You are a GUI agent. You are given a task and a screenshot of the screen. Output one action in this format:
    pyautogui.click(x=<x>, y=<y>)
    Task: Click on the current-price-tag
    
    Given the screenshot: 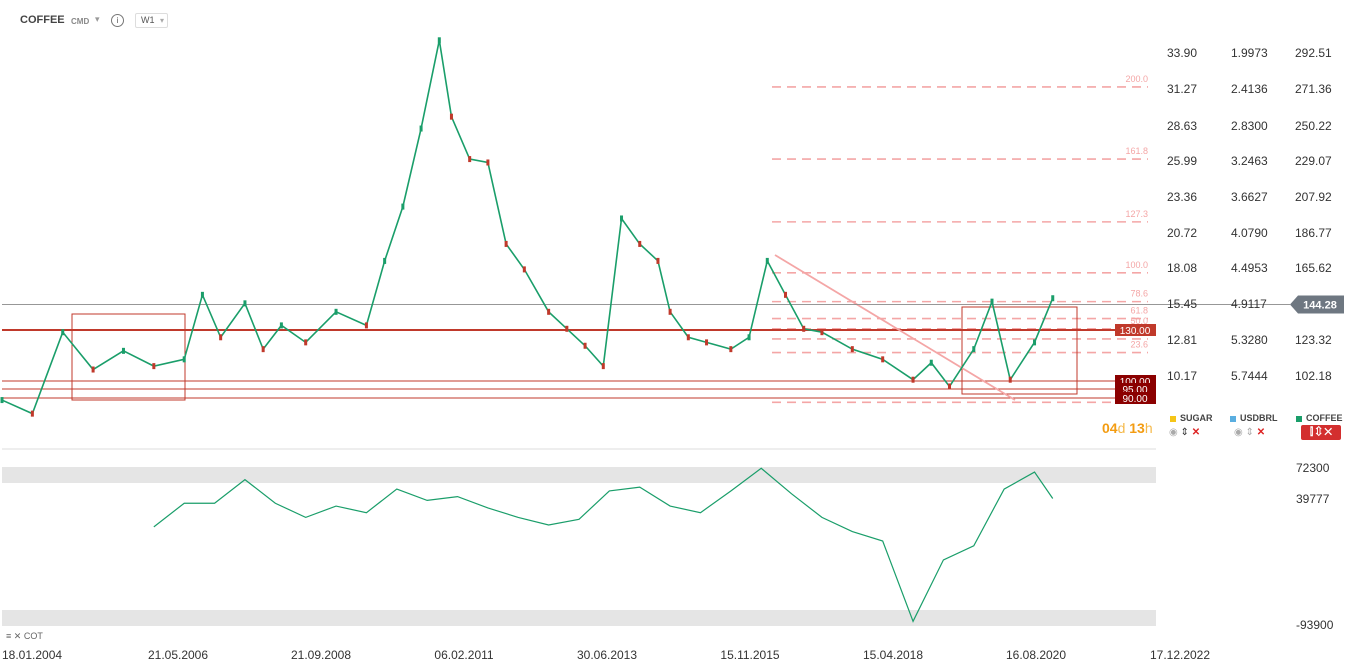 What is the action you would take?
    pyautogui.click(x=1317, y=304)
    